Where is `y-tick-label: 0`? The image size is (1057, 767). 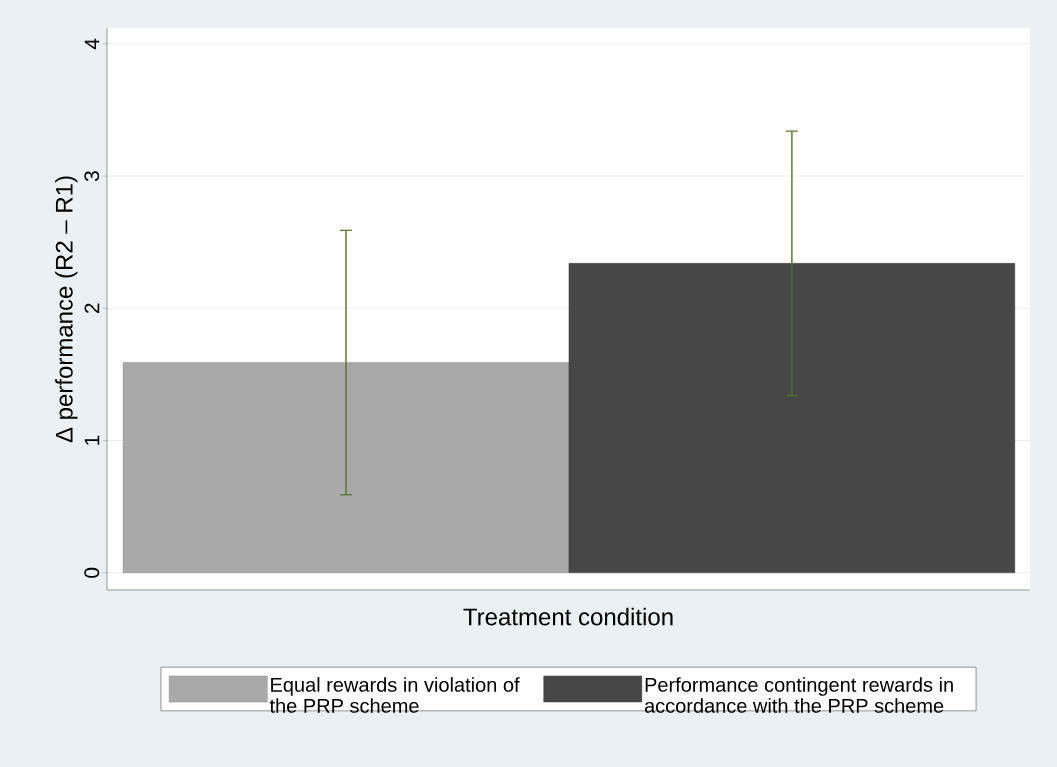
y-tick-label: 0 is located at coordinates (92, 572).